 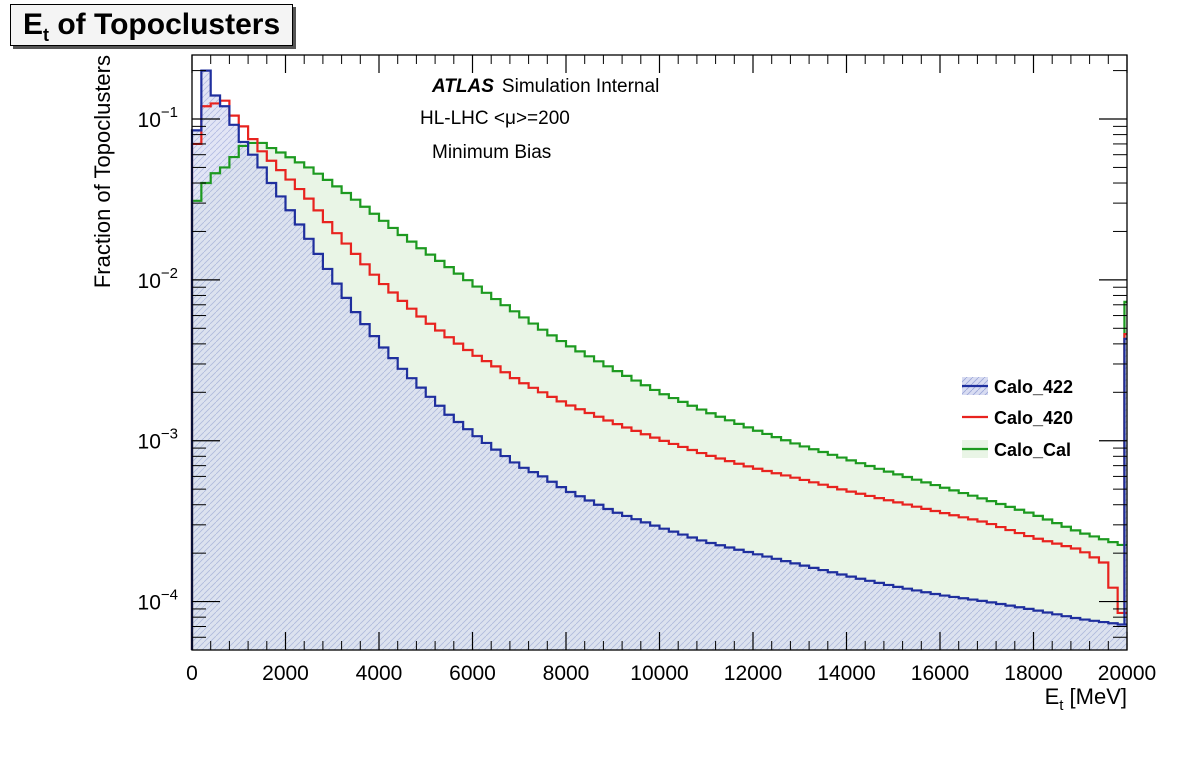 What do you see at coordinates (753, 673) in the screenshot?
I see `x-tick-label: 12000` at bounding box center [753, 673].